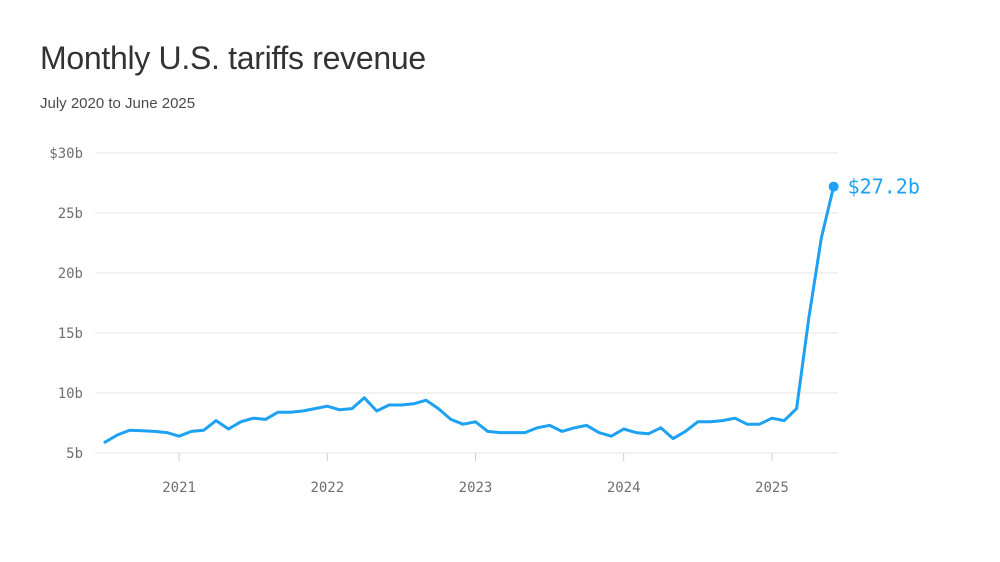 The image size is (1000, 562). I want to click on y-tick-label: 20b, so click(70, 274).